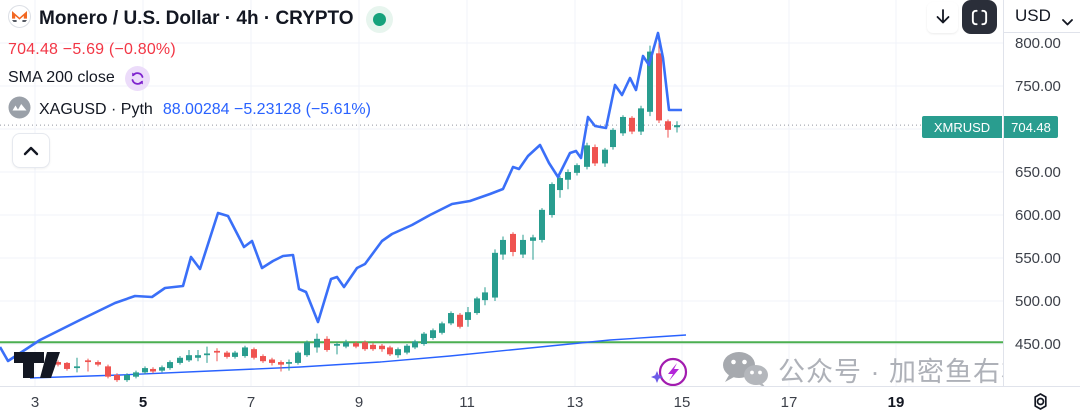 The height and width of the screenshot is (417, 1080). I want to click on chevron-down-icon, so click(1067, 22).